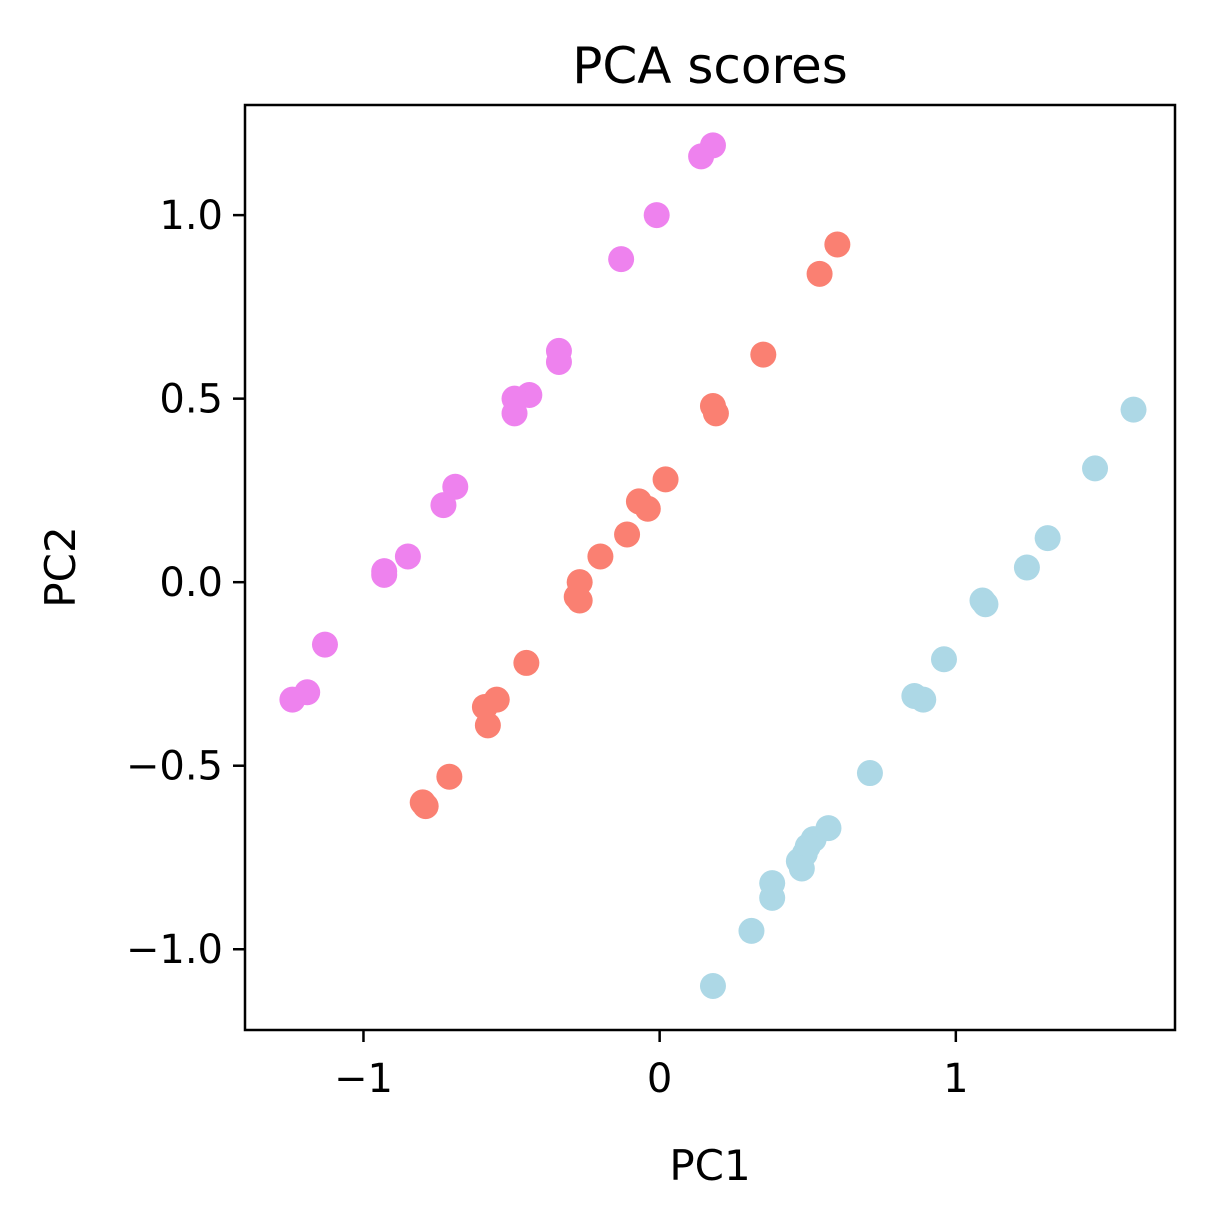 Image resolution: width=1205 pixels, height=1220 pixels. Describe the element at coordinates (659, 1079) in the screenshot. I see `x-tick-label-1: 0` at that location.